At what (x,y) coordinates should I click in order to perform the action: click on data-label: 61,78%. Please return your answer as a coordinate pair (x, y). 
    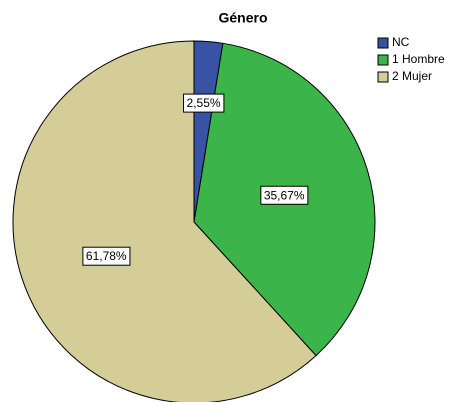
    Looking at the image, I should click on (106, 256).